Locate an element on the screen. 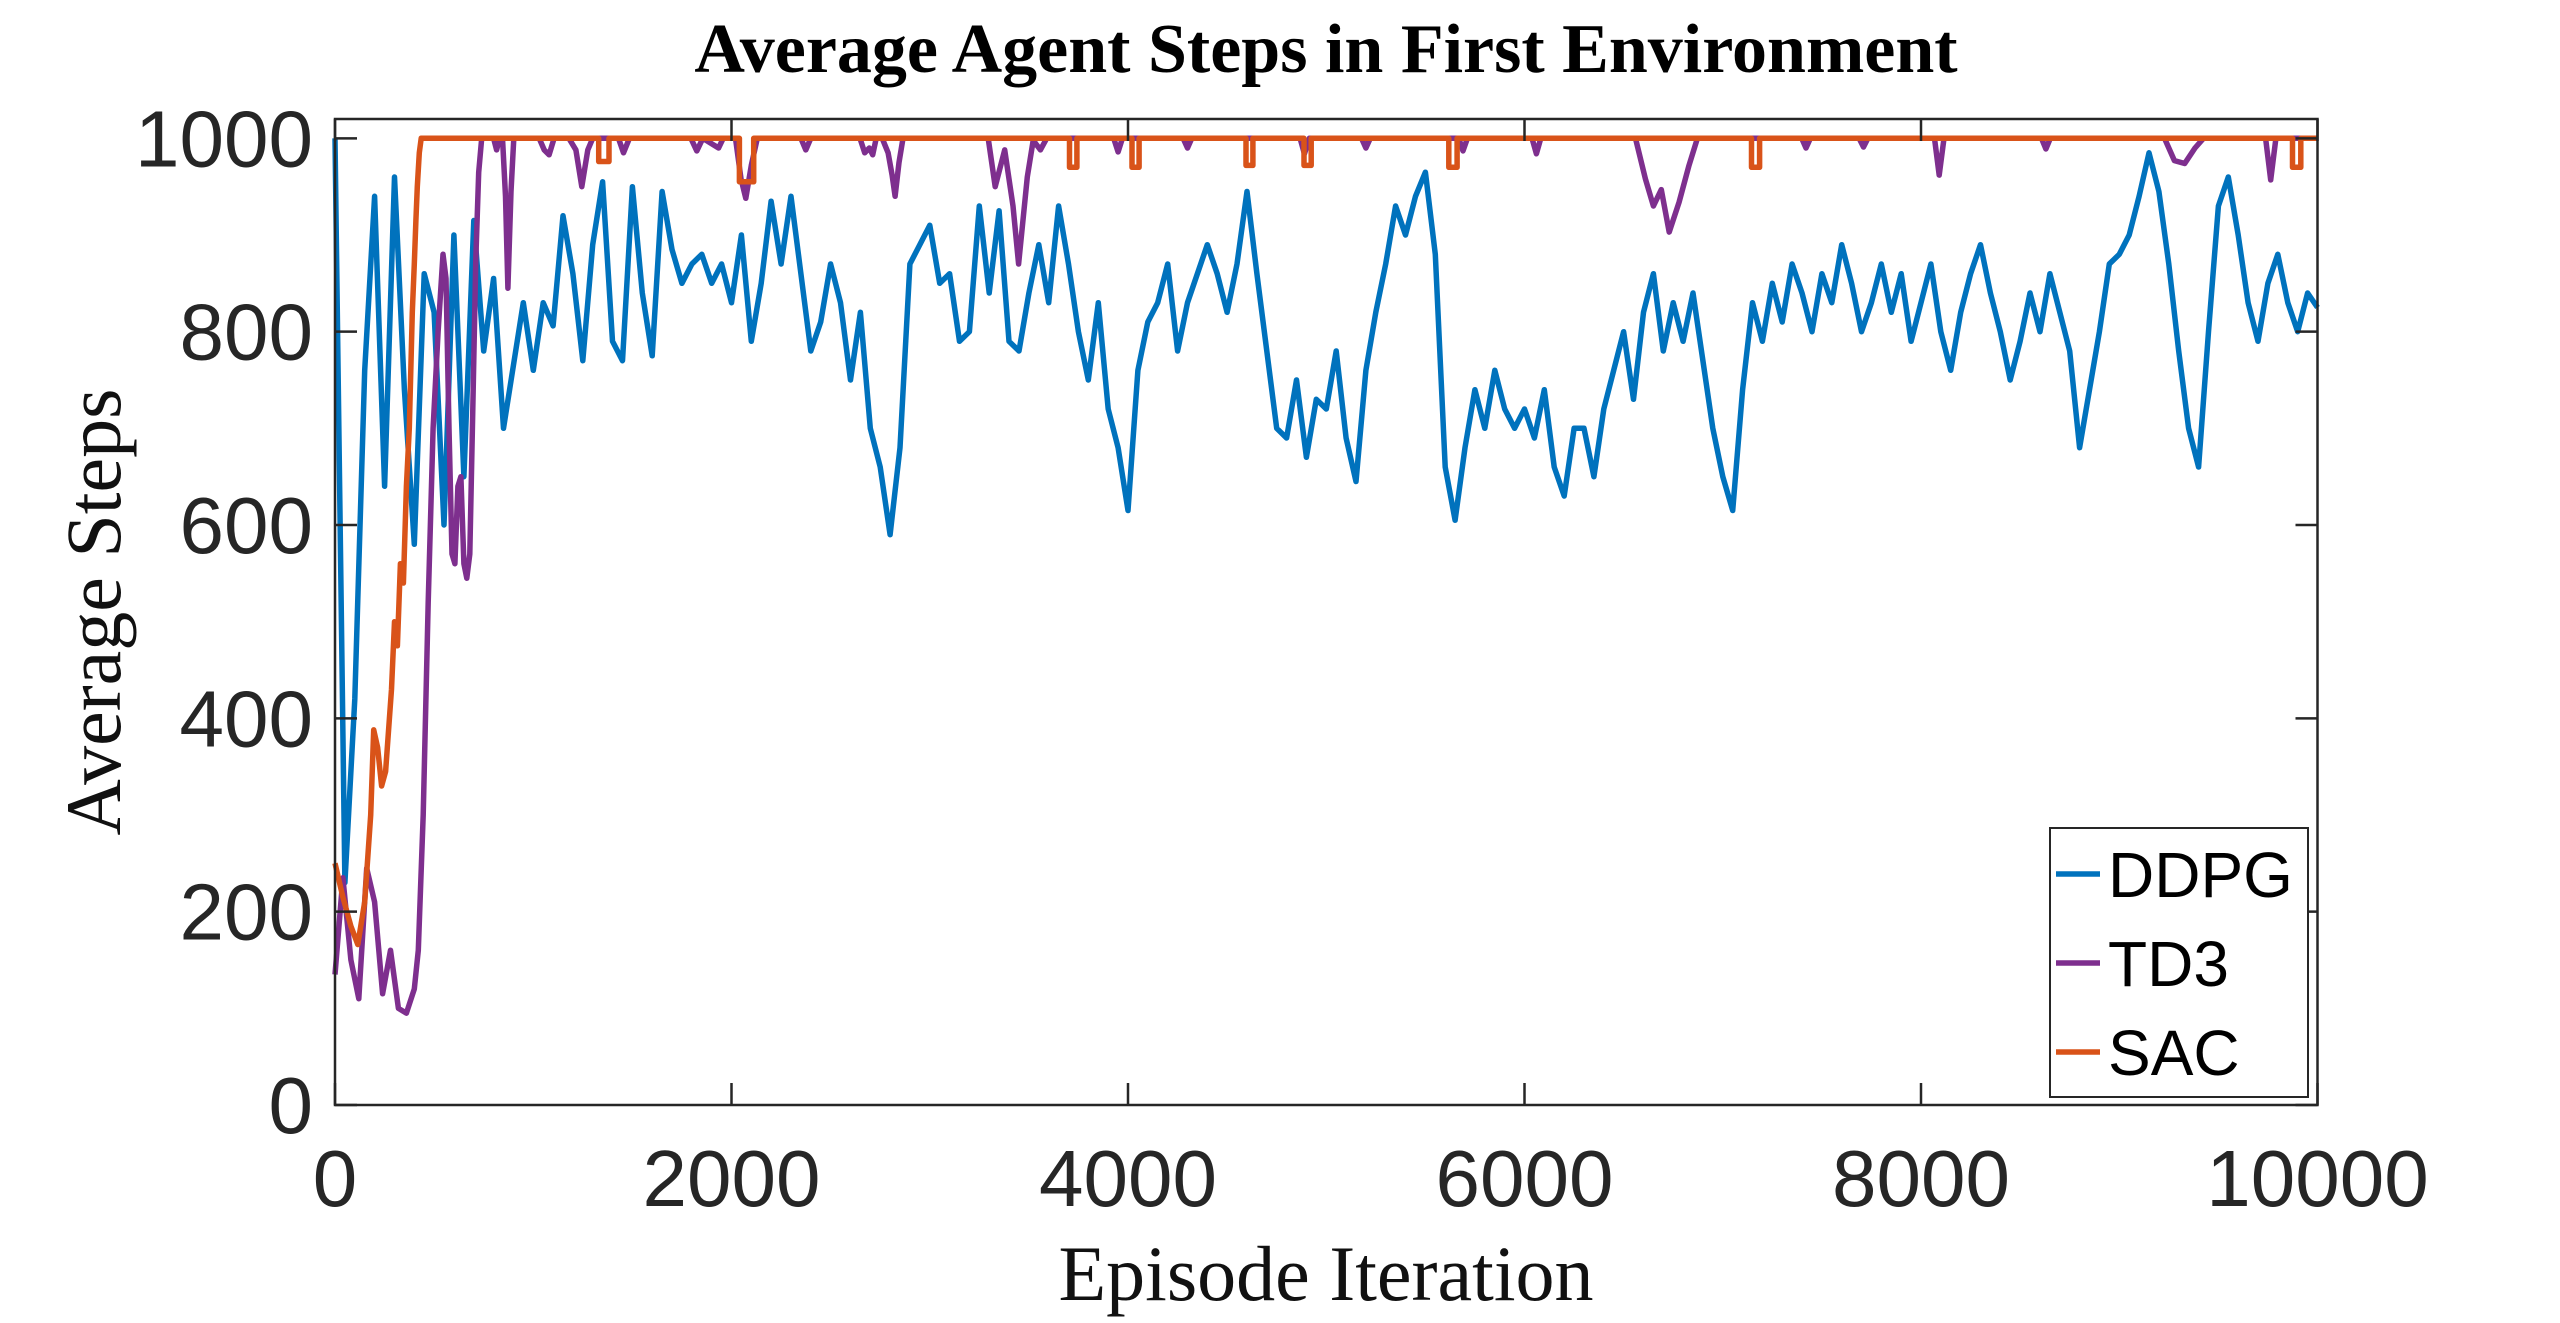 The image size is (2560, 1323). y-tick-label-200: 200 is located at coordinates (246, 912).